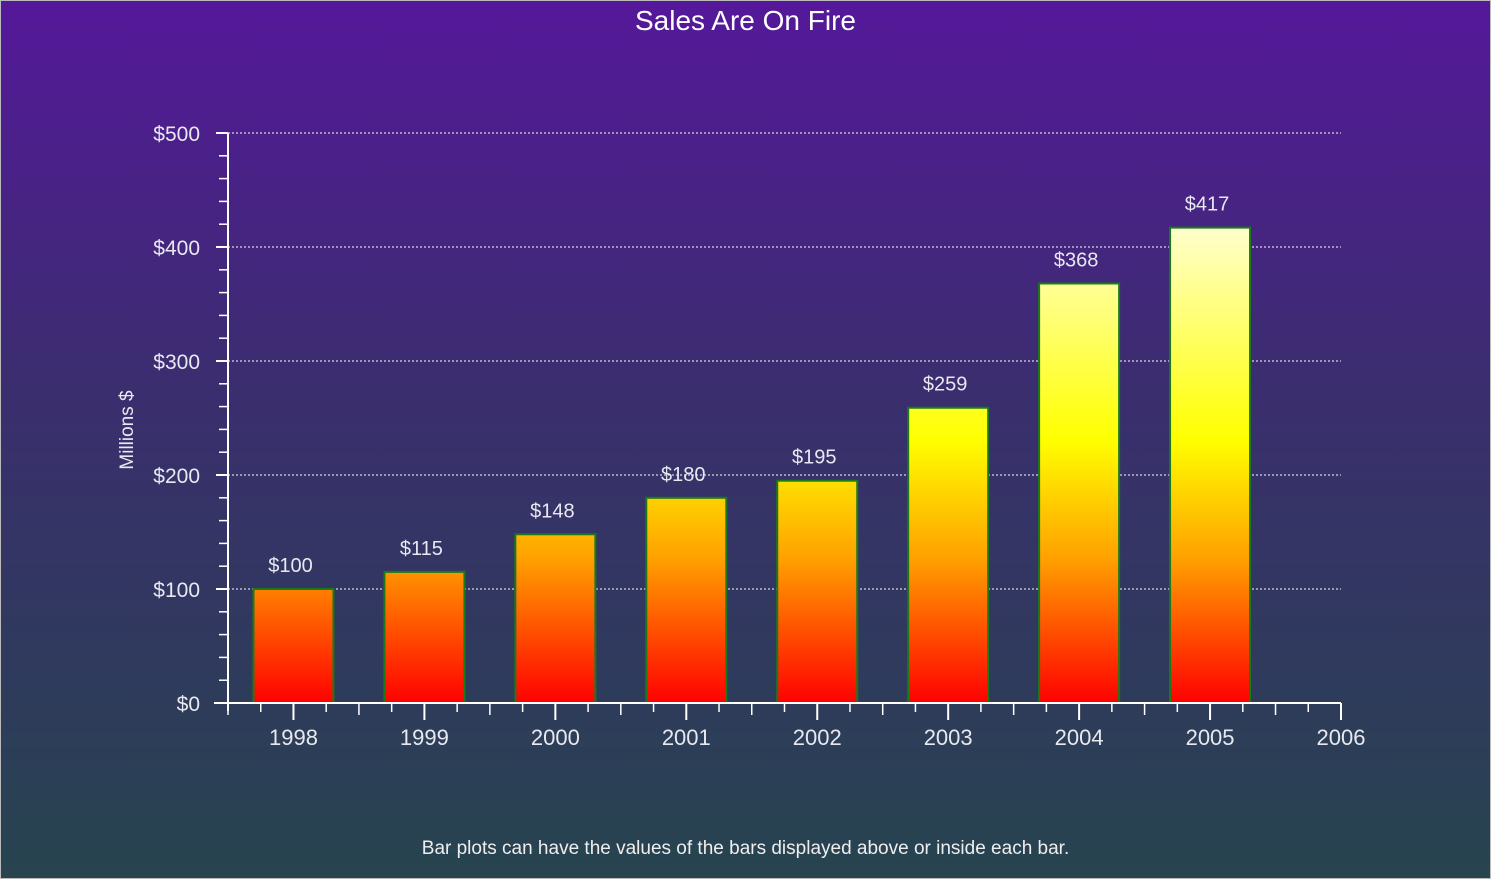 The width and height of the screenshot is (1491, 880). Describe the element at coordinates (176, 248) in the screenshot. I see `y-tick-label: $400` at that location.